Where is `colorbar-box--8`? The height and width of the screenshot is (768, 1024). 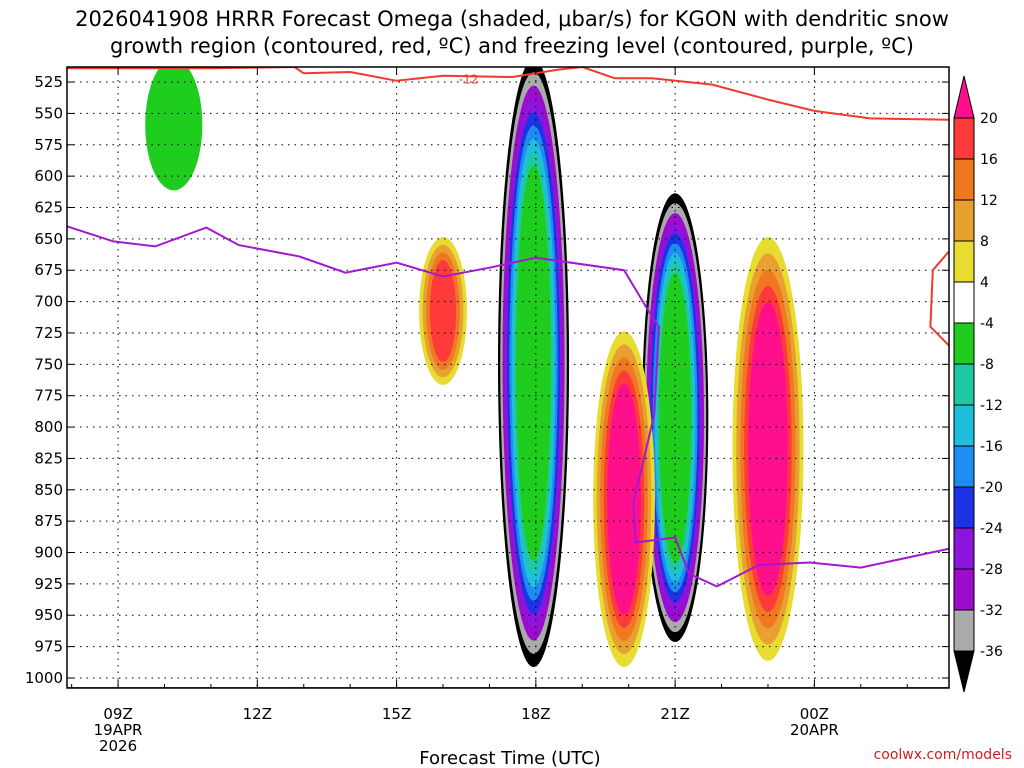
colorbar-box--8 is located at coordinates (964, 384).